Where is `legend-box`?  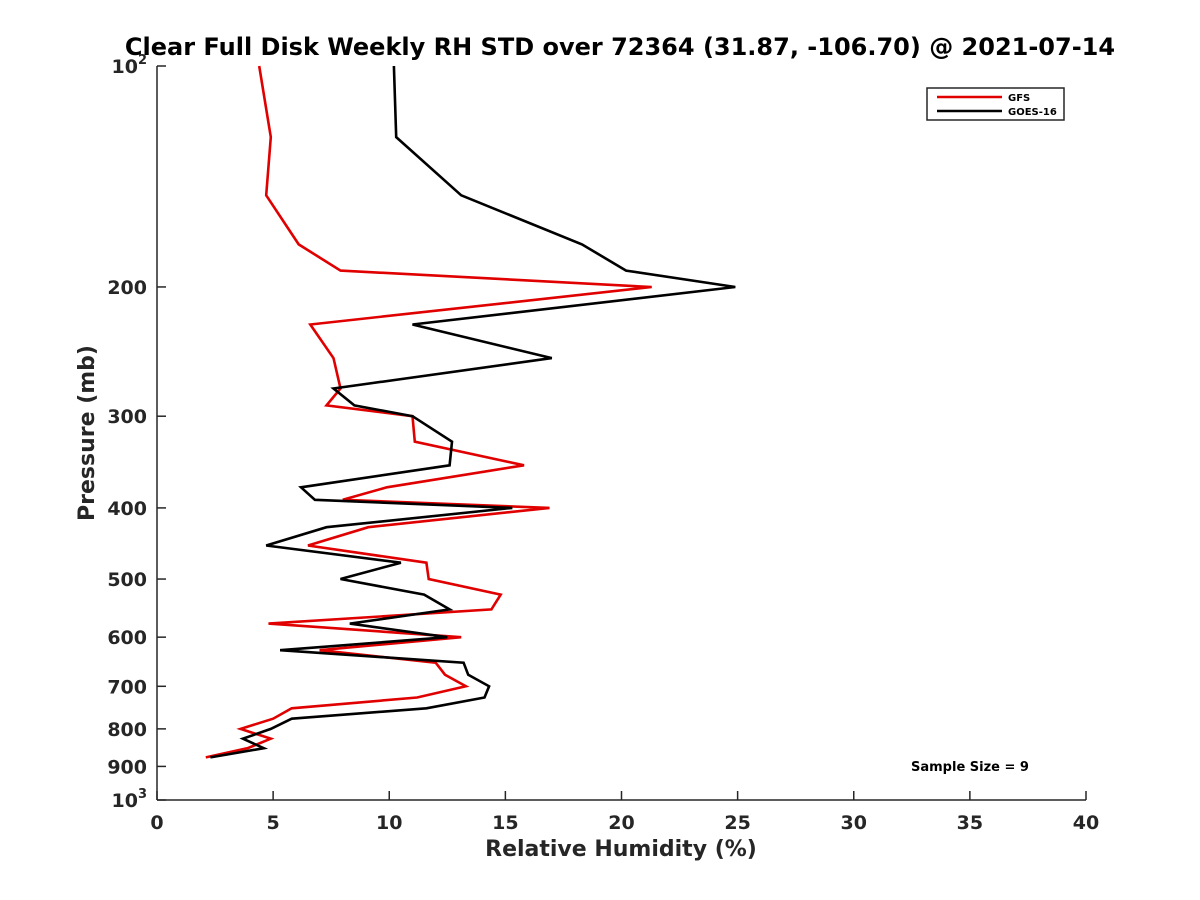 legend-box is located at coordinates (995, 104).